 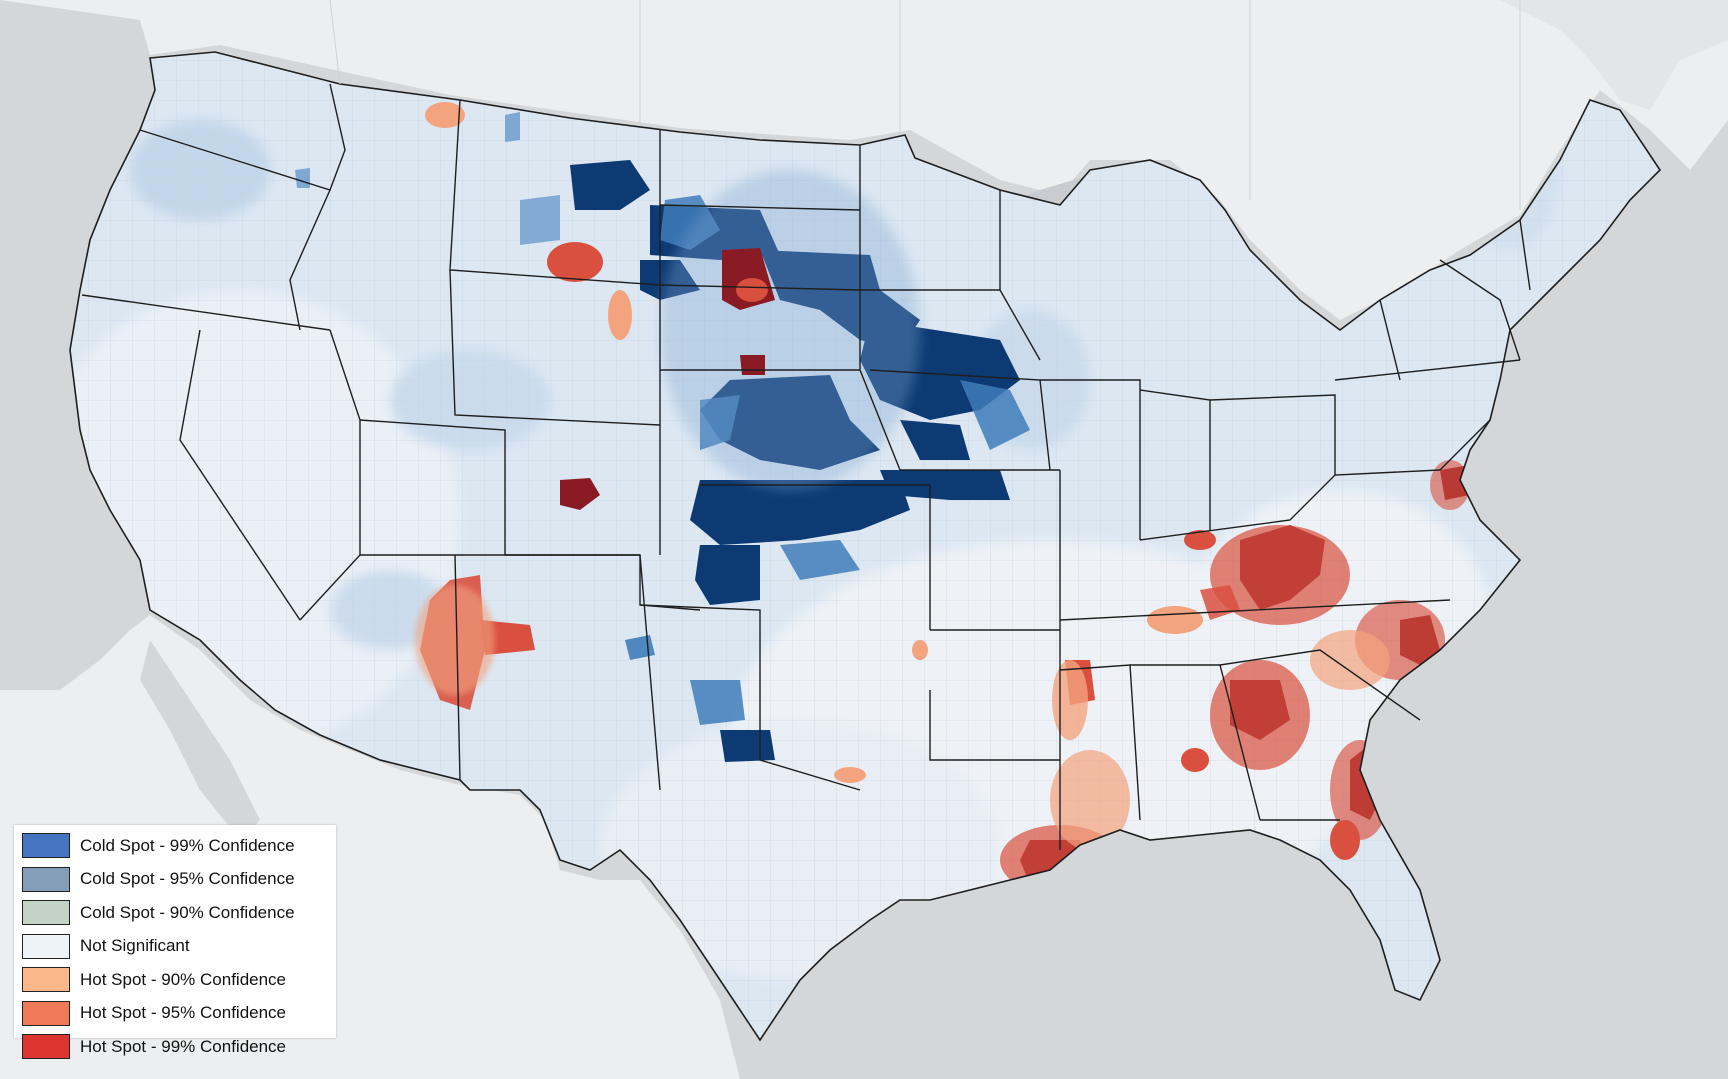 I want to click on canada-province-lines, so click(x=925, y=105).